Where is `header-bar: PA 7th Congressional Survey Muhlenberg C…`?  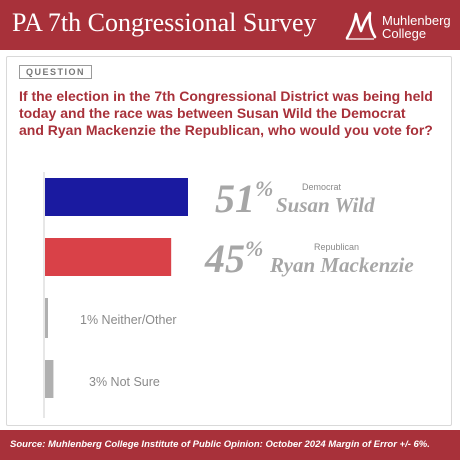
header-bar: PA 7th Congressional Survey Muhlenberg C… is located at coordinates (230, 25).